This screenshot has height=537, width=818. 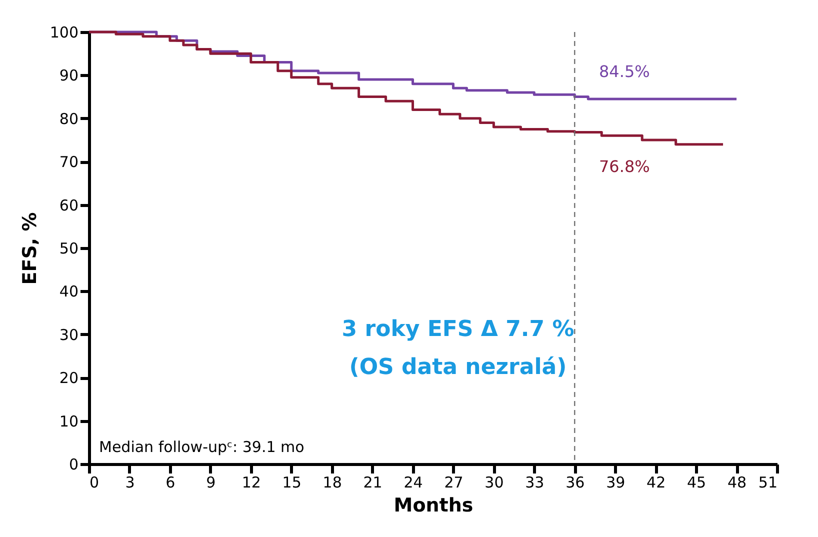 What do you see at coordinates (201, 447) in the screenshot?
I see `annotation: Median follow-upᶜ: 39.1 mo` at bounding box center [201, 447].